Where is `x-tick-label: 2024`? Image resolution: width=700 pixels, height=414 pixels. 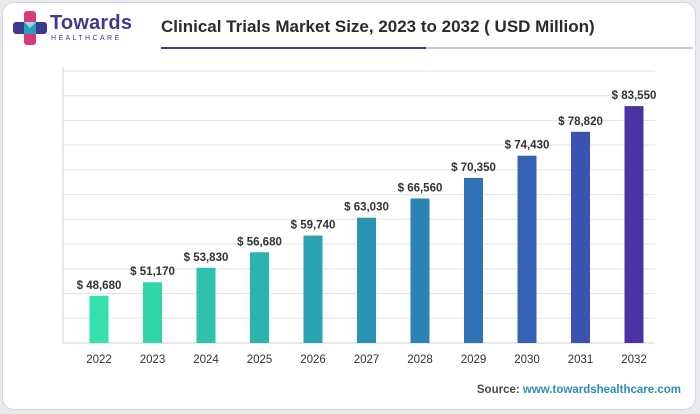 x-tick-label: 2024 is located at coordinates (206, 360).